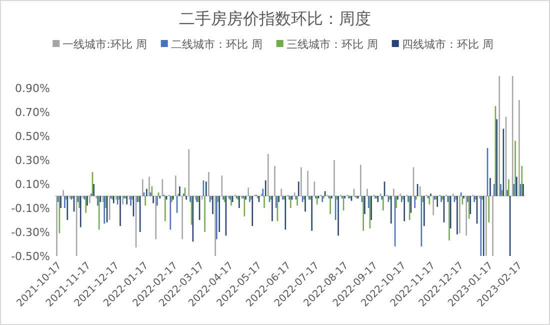  Describe the element at coordinates (104, 44) in the screenshot. I see `legend-label: 一线城市:环比 周` at that location.